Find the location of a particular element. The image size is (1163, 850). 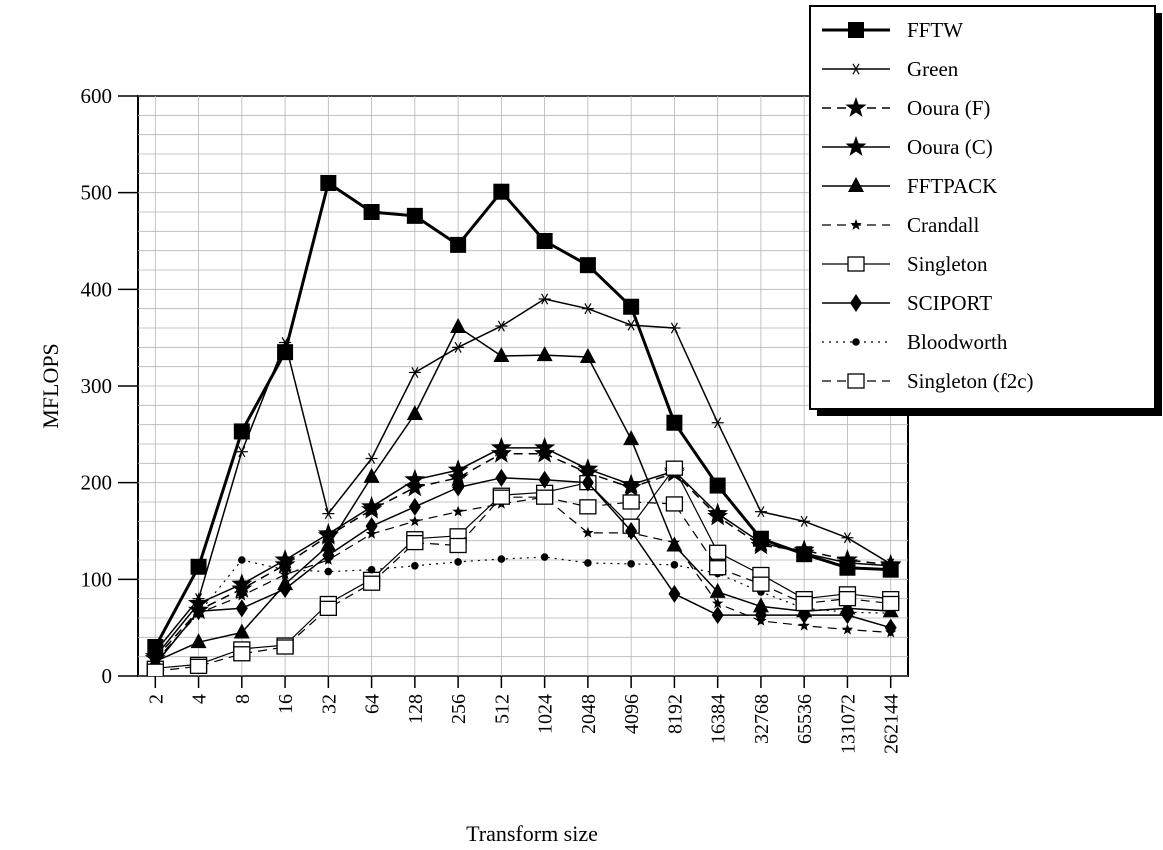

legend-label: Crandall is located at coordinates (943, 225).